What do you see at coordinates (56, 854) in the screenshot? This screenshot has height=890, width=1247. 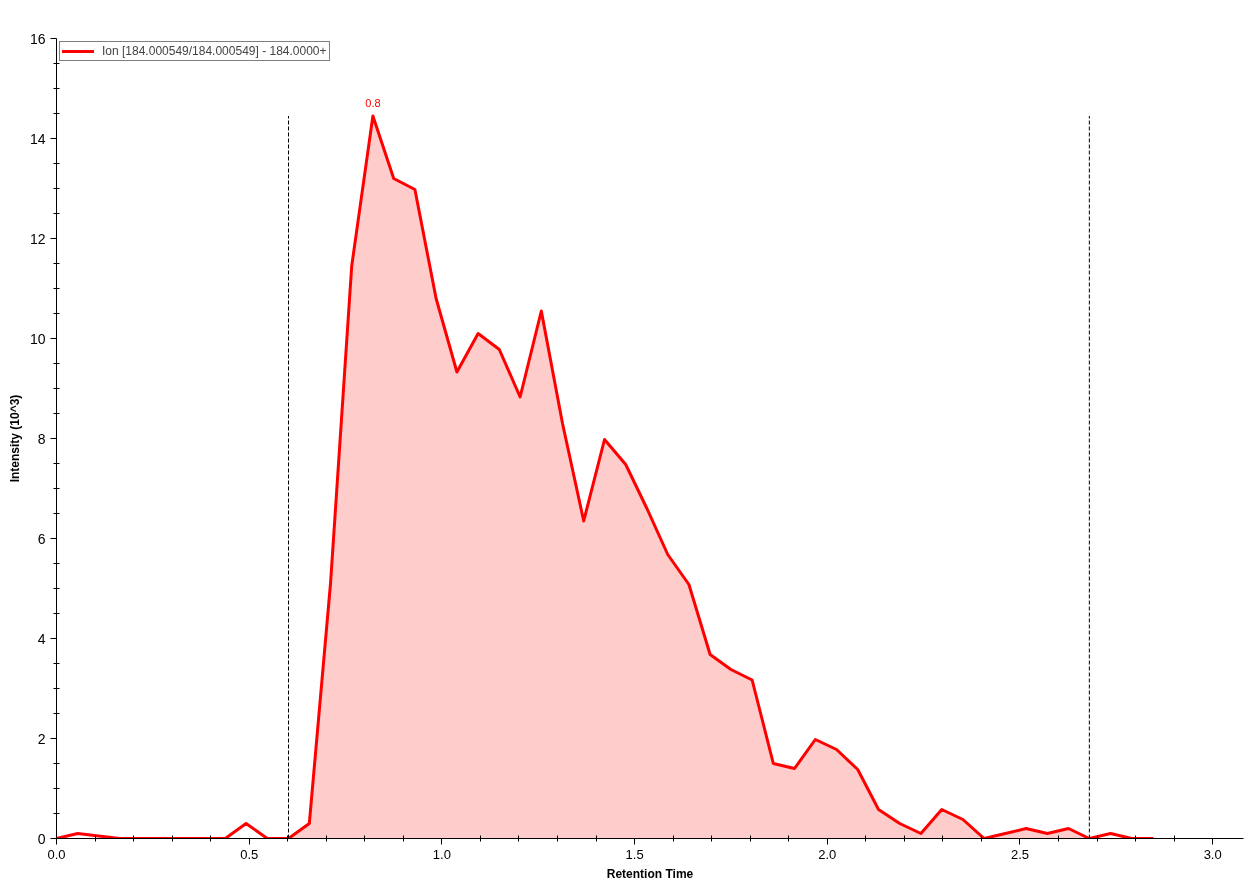 I see `x-tick-label: 0.0` at bounding box center [56, 854].